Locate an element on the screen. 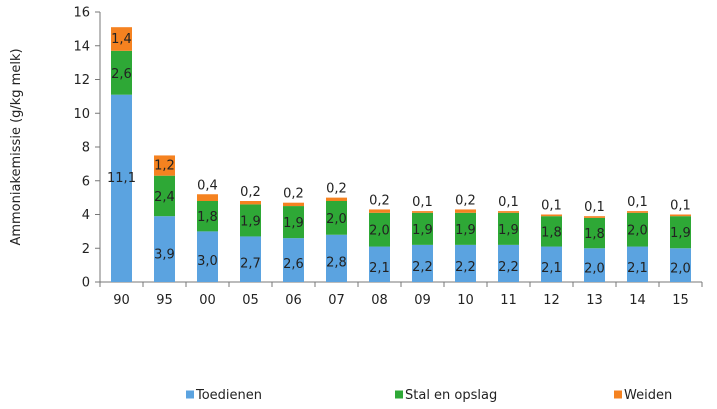  x-tick-label: 13 is located at coordinates (594, 300).